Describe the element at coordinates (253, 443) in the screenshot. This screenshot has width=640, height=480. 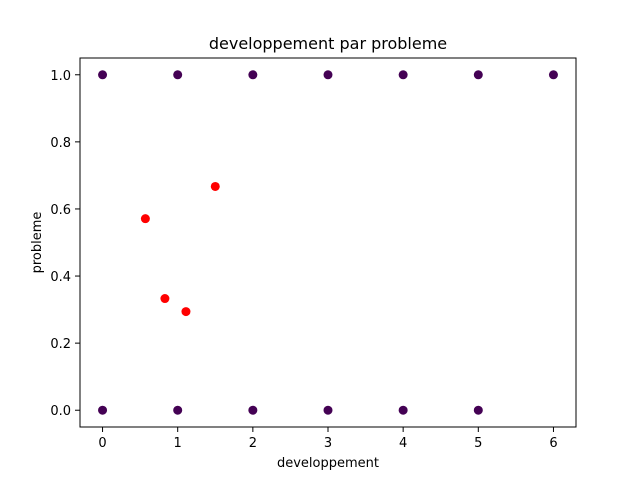
I see `x-tick-label: 2` at that location.